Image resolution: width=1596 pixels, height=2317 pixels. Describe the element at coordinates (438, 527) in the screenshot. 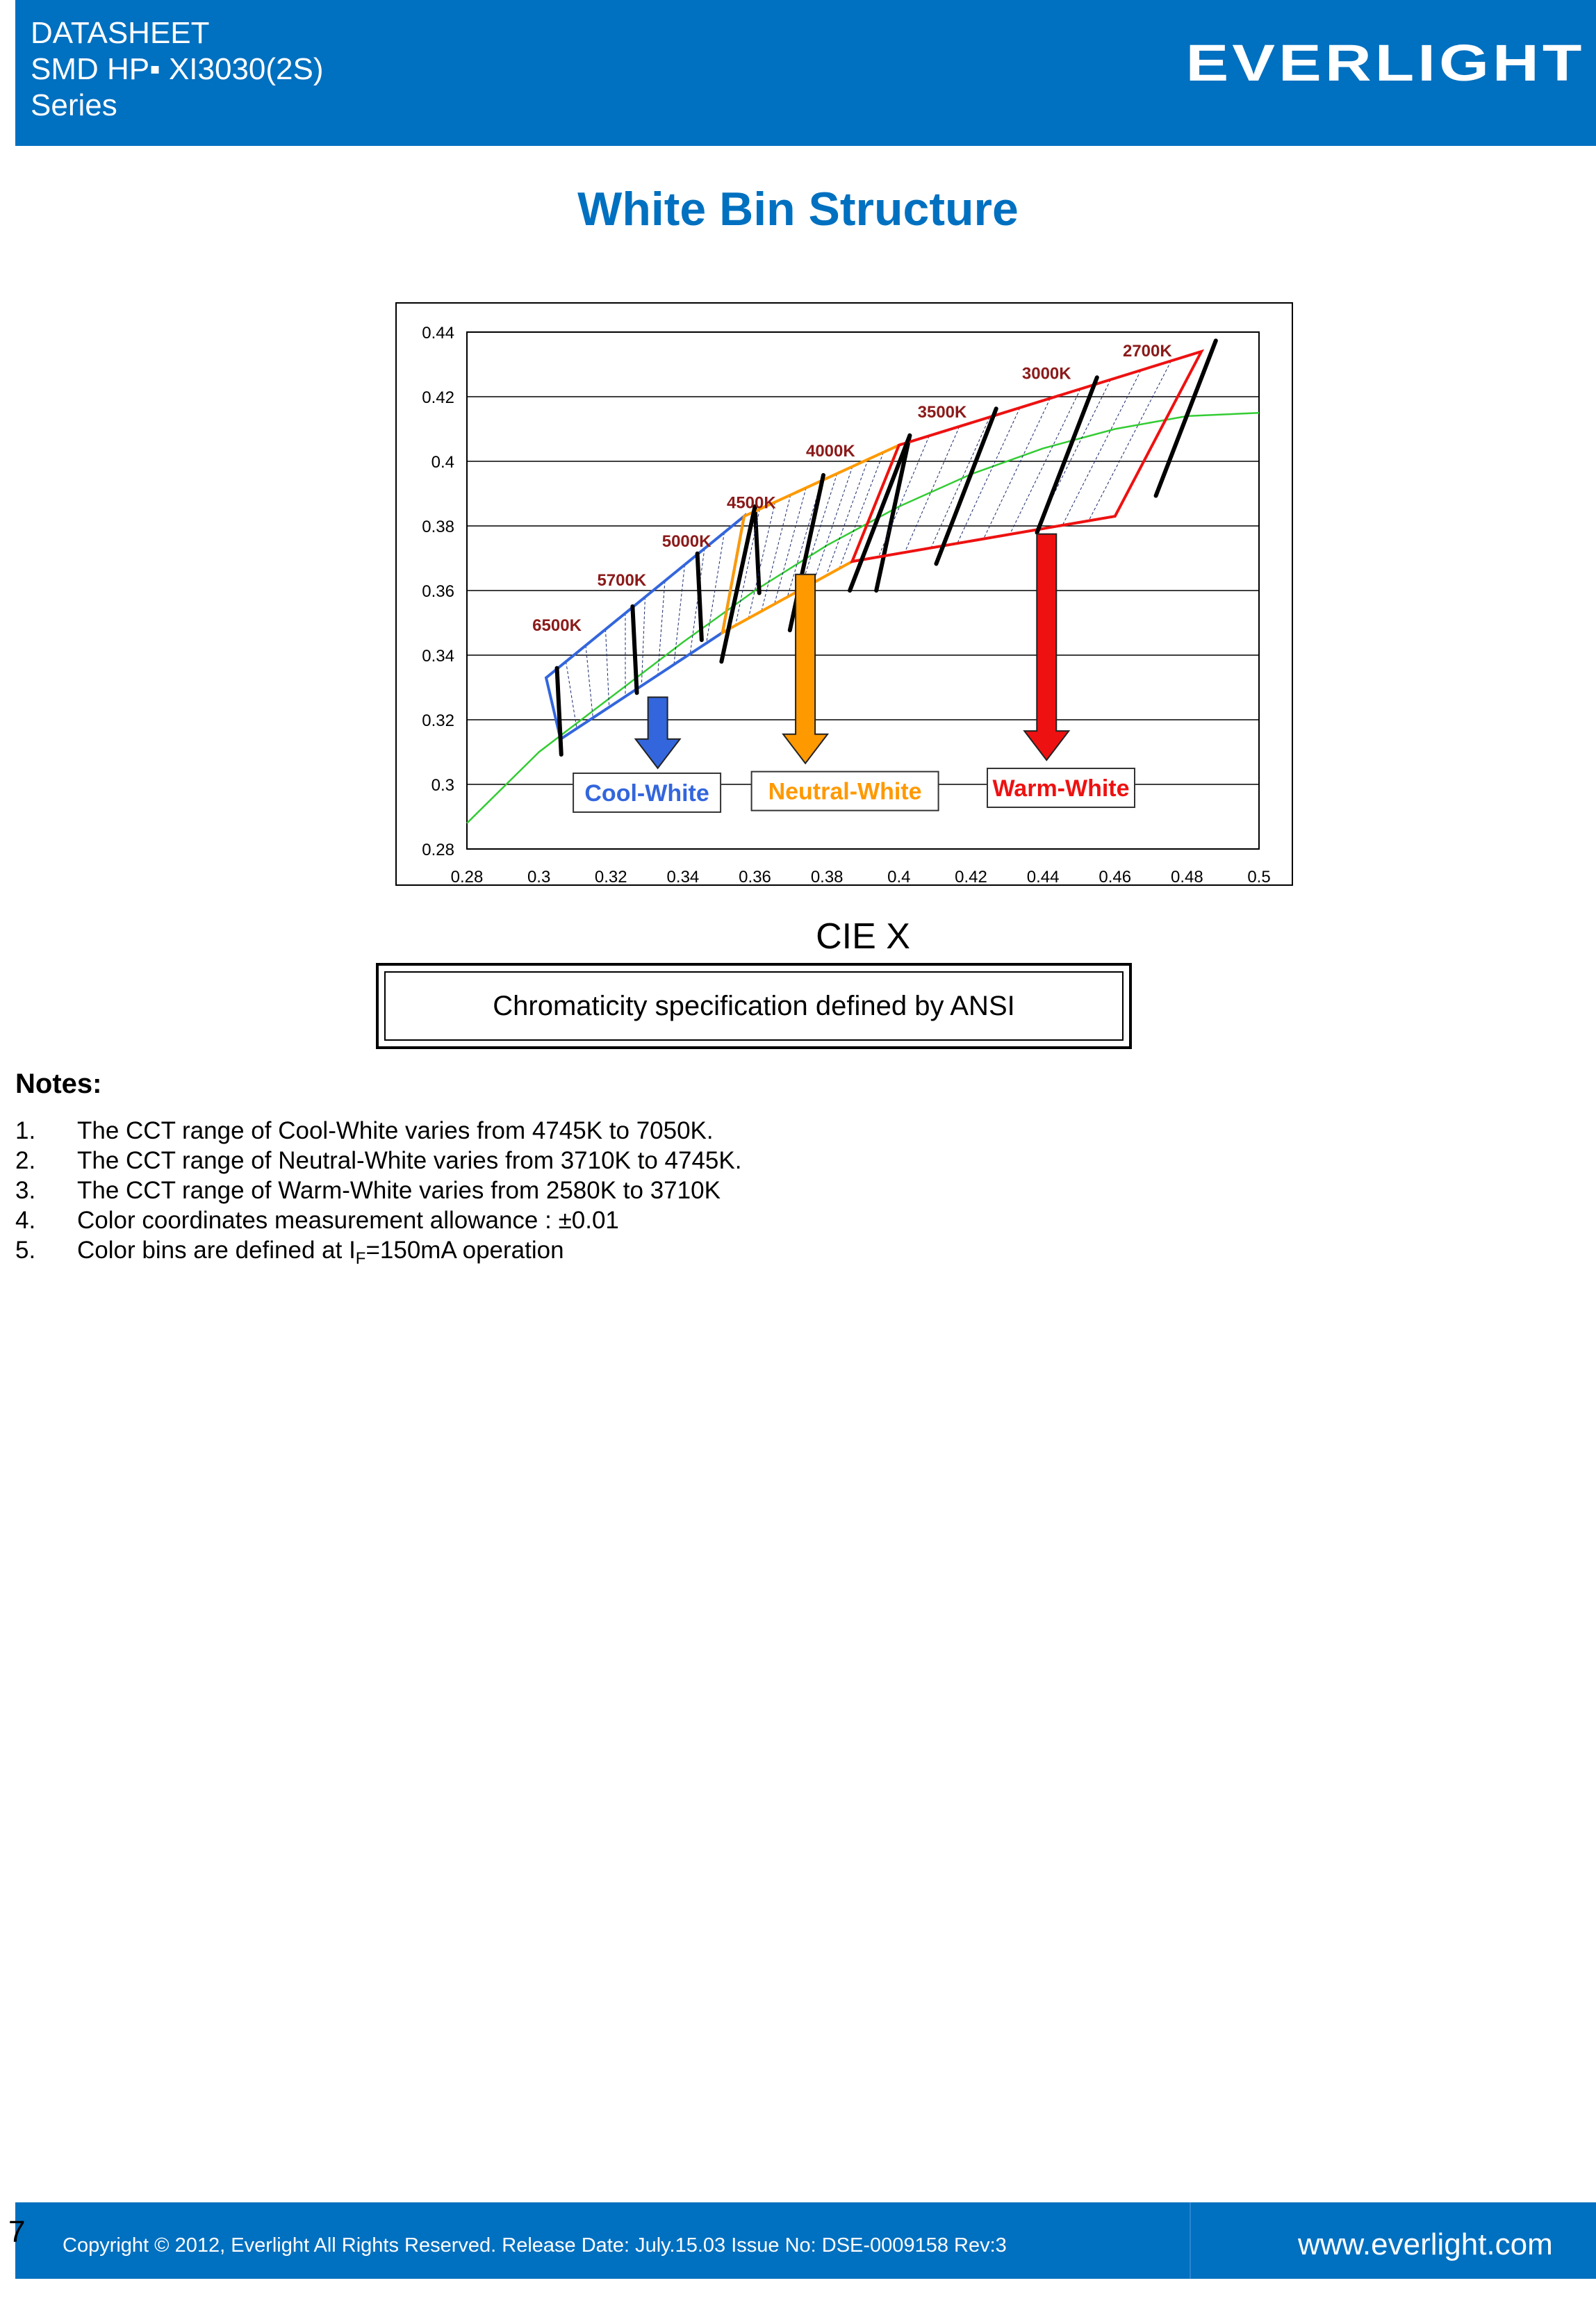

I see `y-tick-label: 0.38` at that location.